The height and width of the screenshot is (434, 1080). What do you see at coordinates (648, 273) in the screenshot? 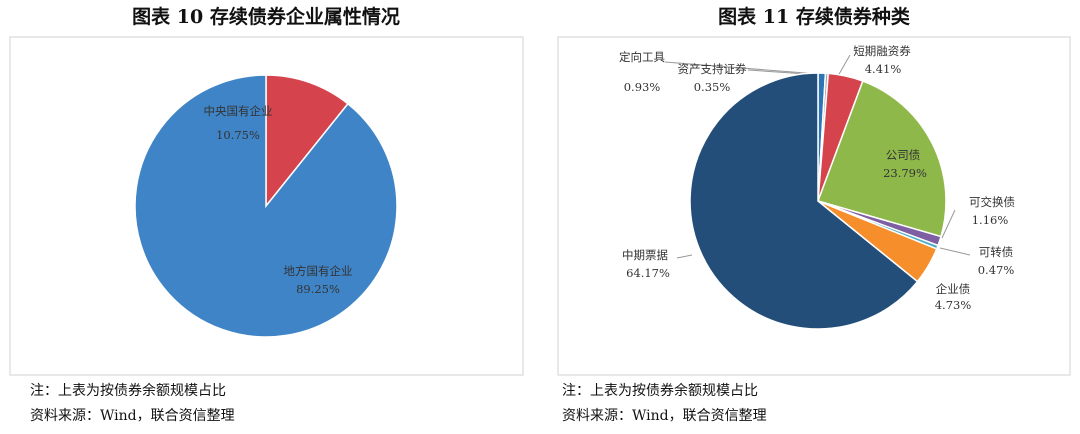
I see `value-label: 64.17%` at bounding box center [648, 273].